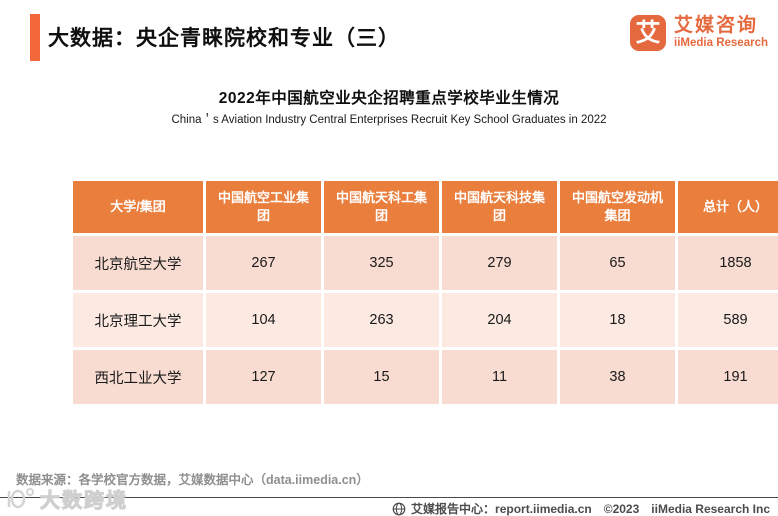  Describe the element at coordinates (728, 263) in the screenshot. I see `cell-total: 1858` at that location.